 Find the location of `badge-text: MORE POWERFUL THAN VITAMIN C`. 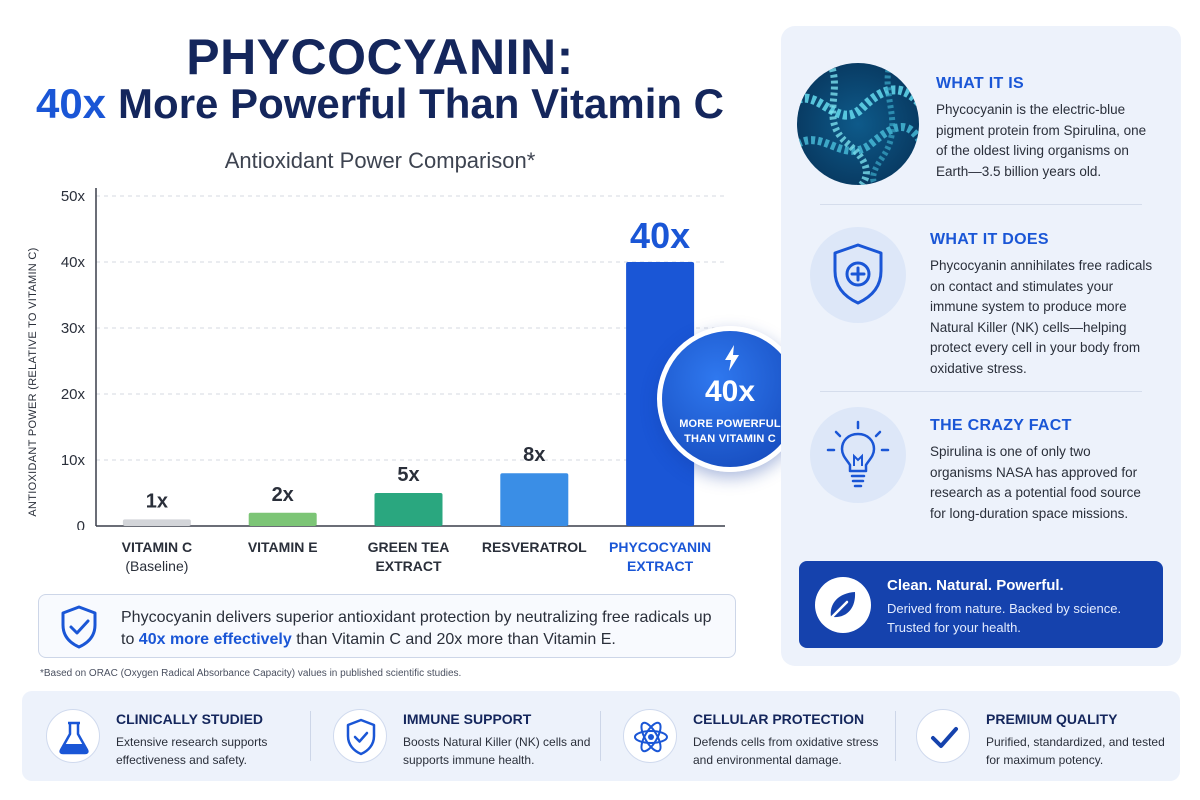

badge-text: MORE POWERFUL THAN VITAMIN C is located at coordinates (730, 432).